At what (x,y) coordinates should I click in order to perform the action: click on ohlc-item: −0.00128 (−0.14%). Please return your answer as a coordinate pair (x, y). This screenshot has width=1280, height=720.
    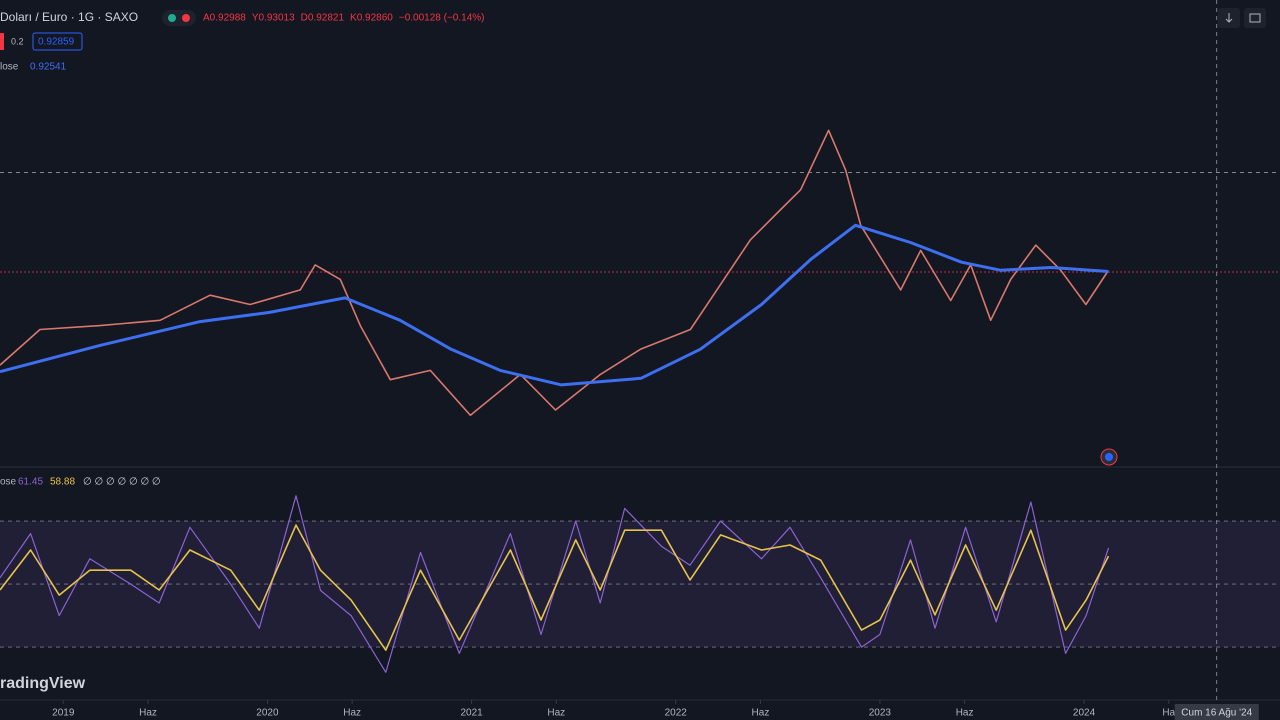
    Looking at the image, I should click on (442, 18).